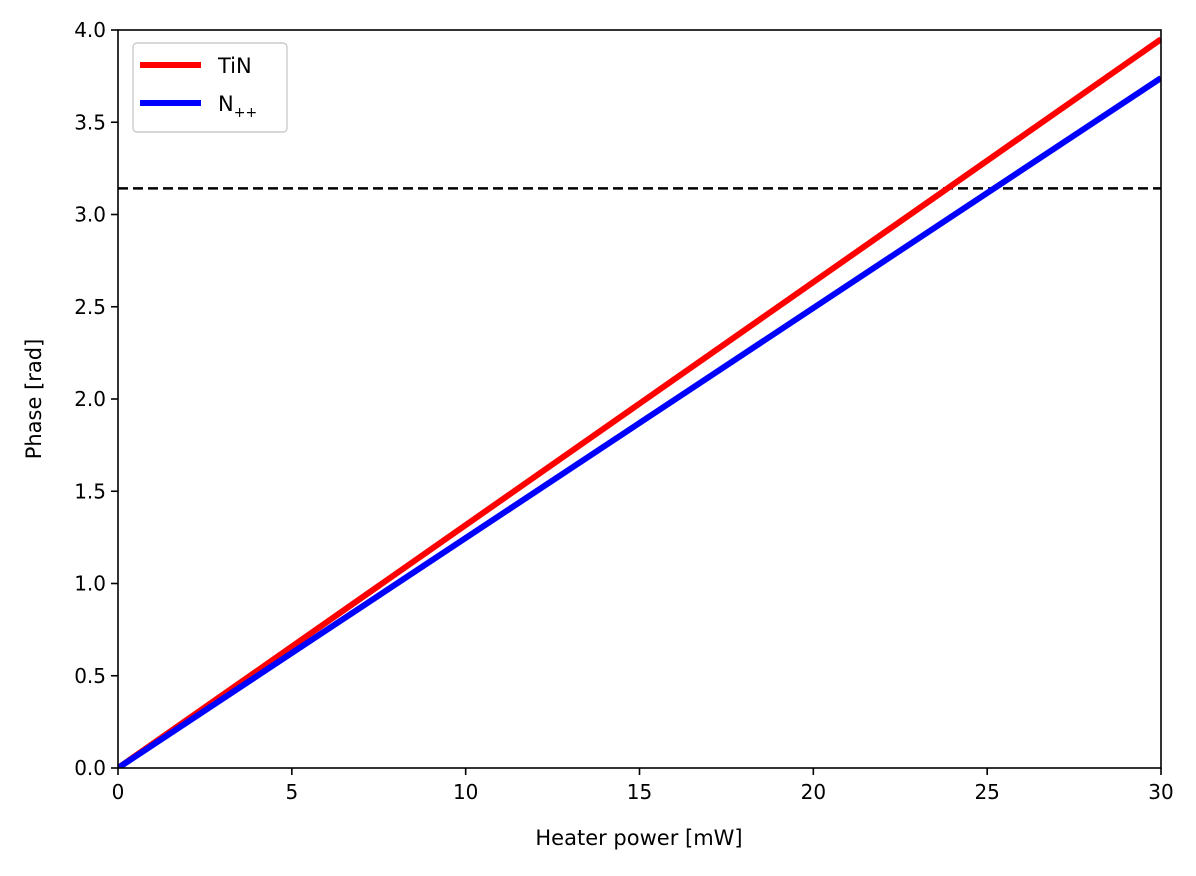 This screenshot has width=1196, height=876. Describe the element at coordinates (90, 491) in the screenshot. I see `y-tick-label: 1.5` at that location.